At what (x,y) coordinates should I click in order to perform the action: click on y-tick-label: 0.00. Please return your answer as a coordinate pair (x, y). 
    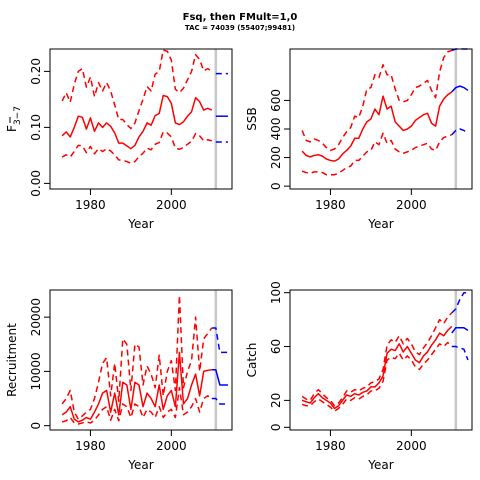
    Looking at the image, I should click on (36, 183).